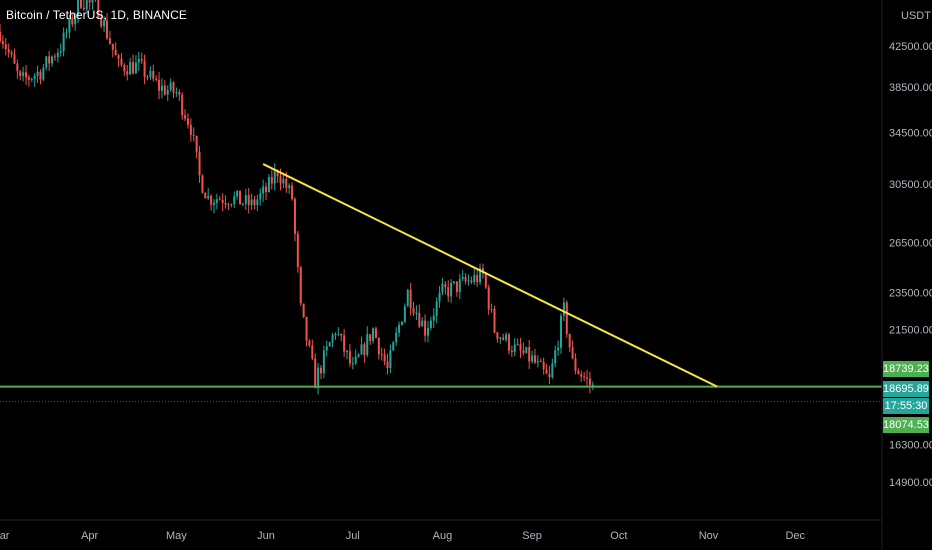  What do you see at coordinates (910, 243) in the screenshot?
I see `price-tick-label: 26500.00` at bounding box center [910, 243].